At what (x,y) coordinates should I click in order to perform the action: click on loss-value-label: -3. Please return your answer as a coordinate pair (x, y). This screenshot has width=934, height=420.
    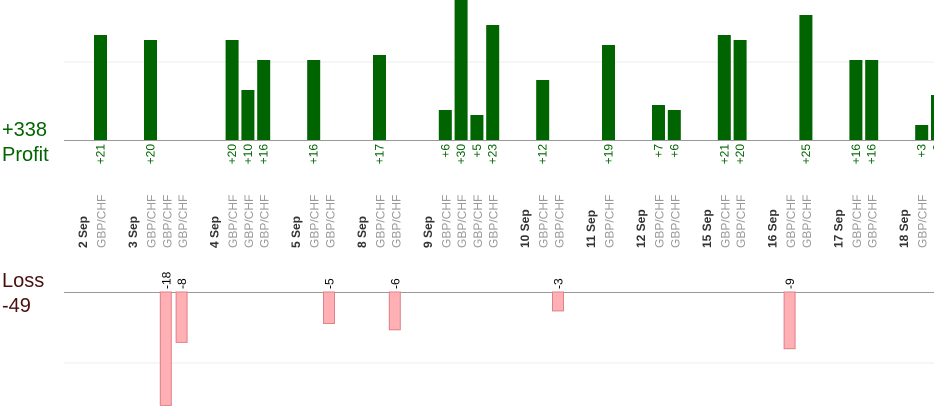
    Looking at the image, I should click on (559, 283).